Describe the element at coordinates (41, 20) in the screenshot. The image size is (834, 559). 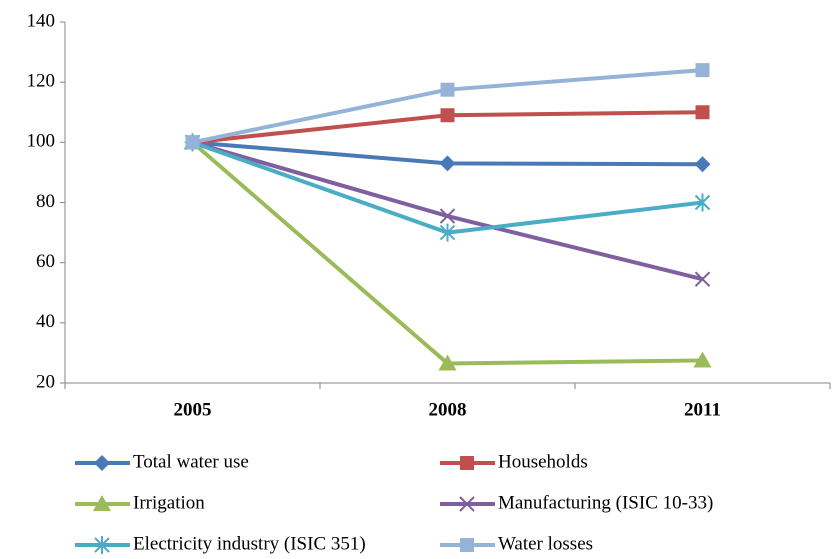
I see `y-tick-label: 140` at that location.